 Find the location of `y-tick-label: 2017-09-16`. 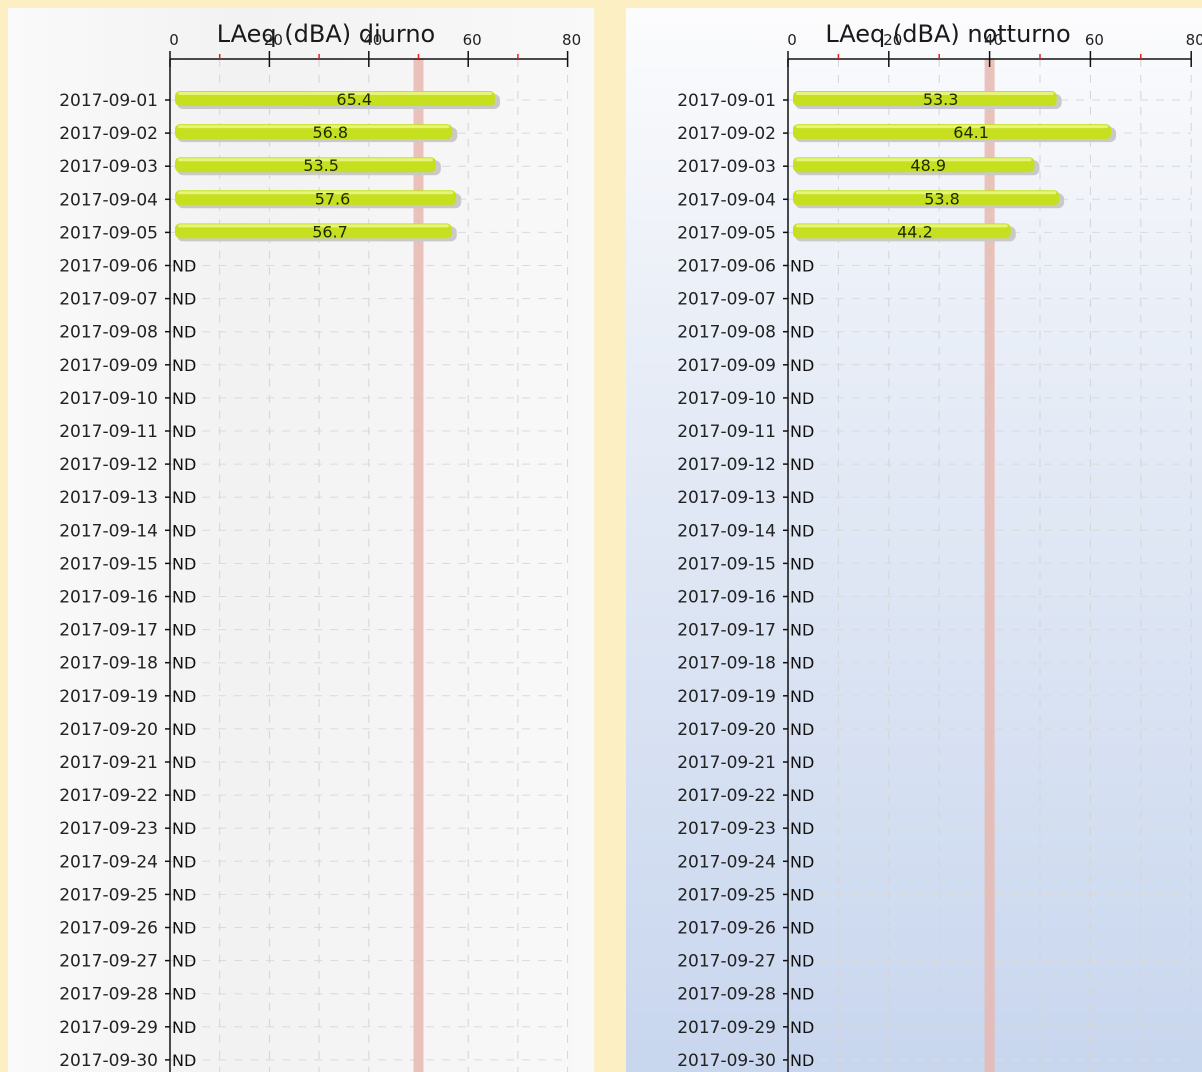

y-tick-label: 2017-09-16 is located at coordinates (726, 598).